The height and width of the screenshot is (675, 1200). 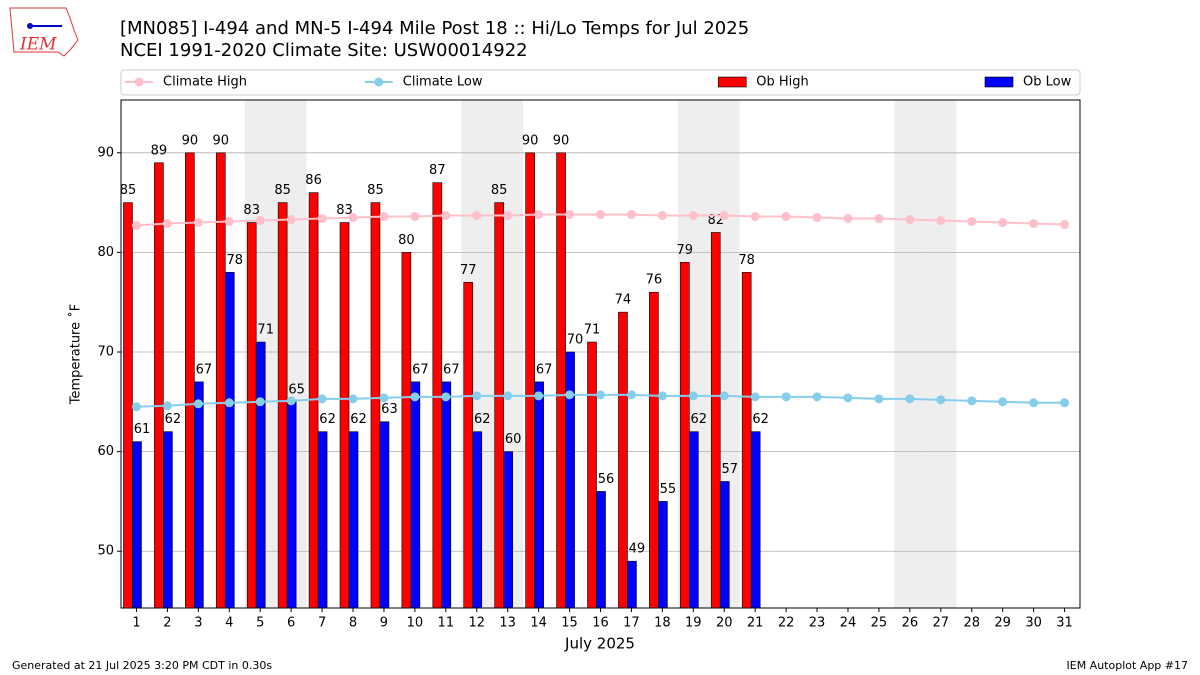 What do you see at coordinates (685, 250) in the screenshot?
I see `data-label: 79` at bounding box center [685, 250].